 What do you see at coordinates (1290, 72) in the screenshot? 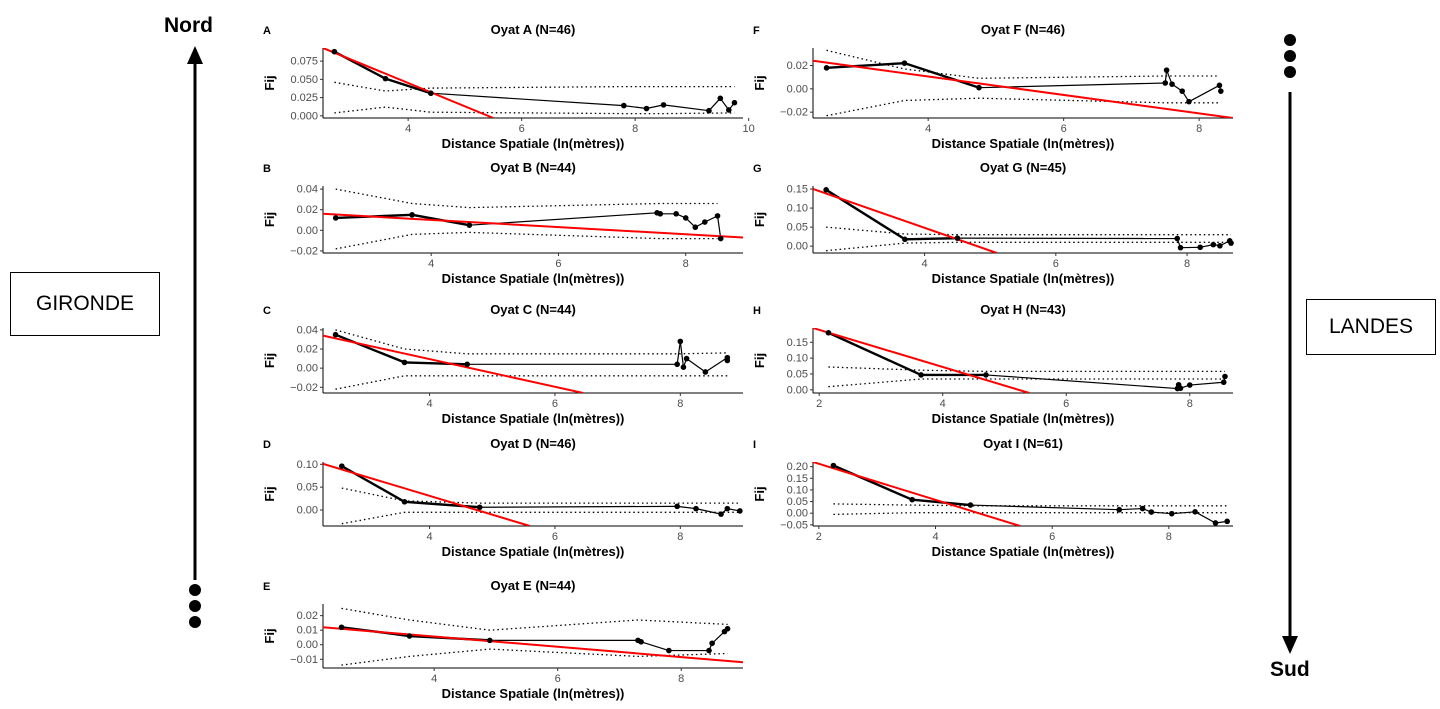
I see `right-ellipsis-dot` at bounding box center [1290, 72].